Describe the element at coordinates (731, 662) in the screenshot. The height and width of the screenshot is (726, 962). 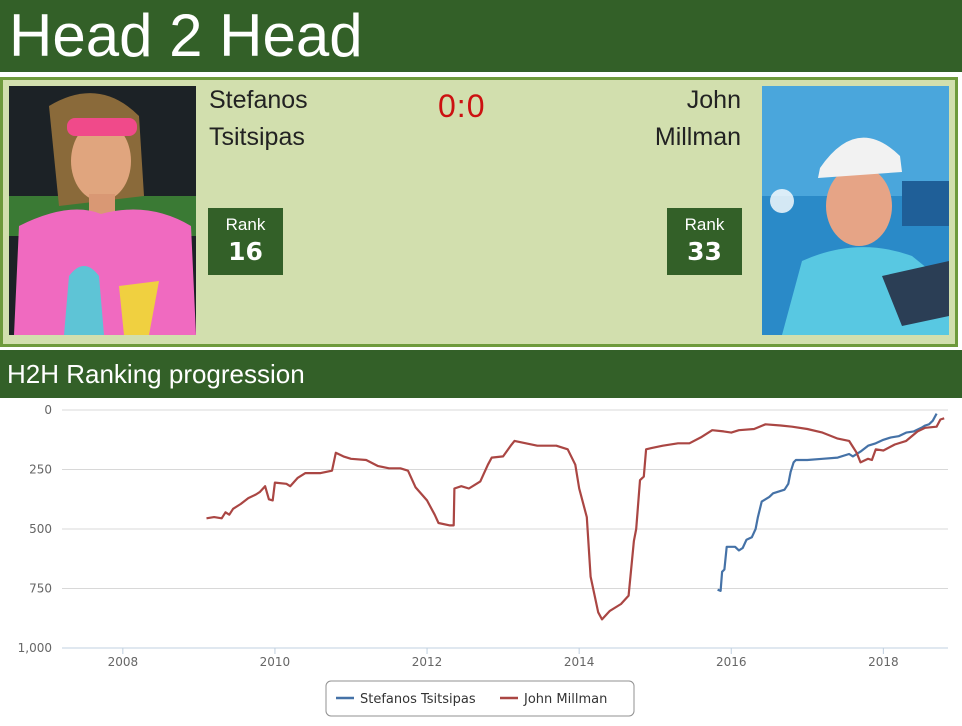
I see `x-tick-label: 2016` at that location.